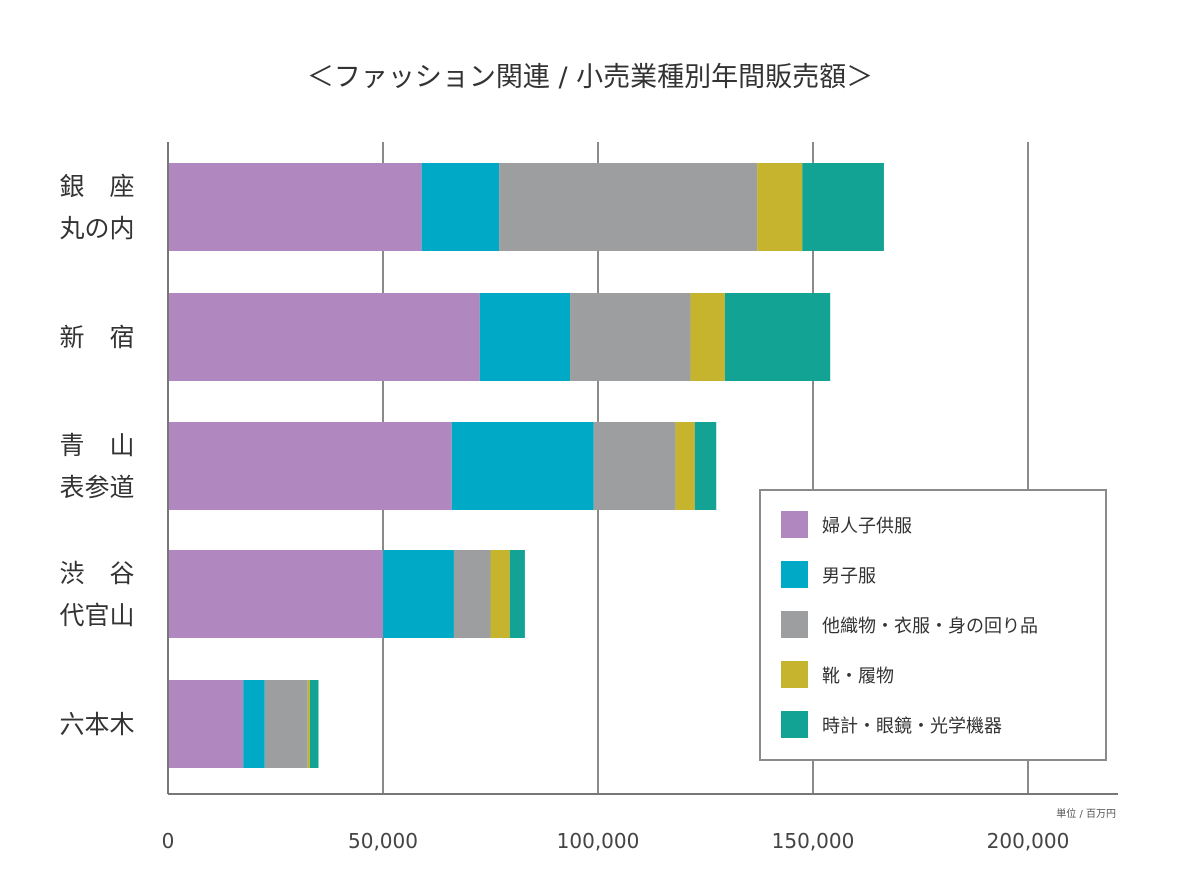  I want to click on x-tick-label-2: 100,000, so click(598, 841).